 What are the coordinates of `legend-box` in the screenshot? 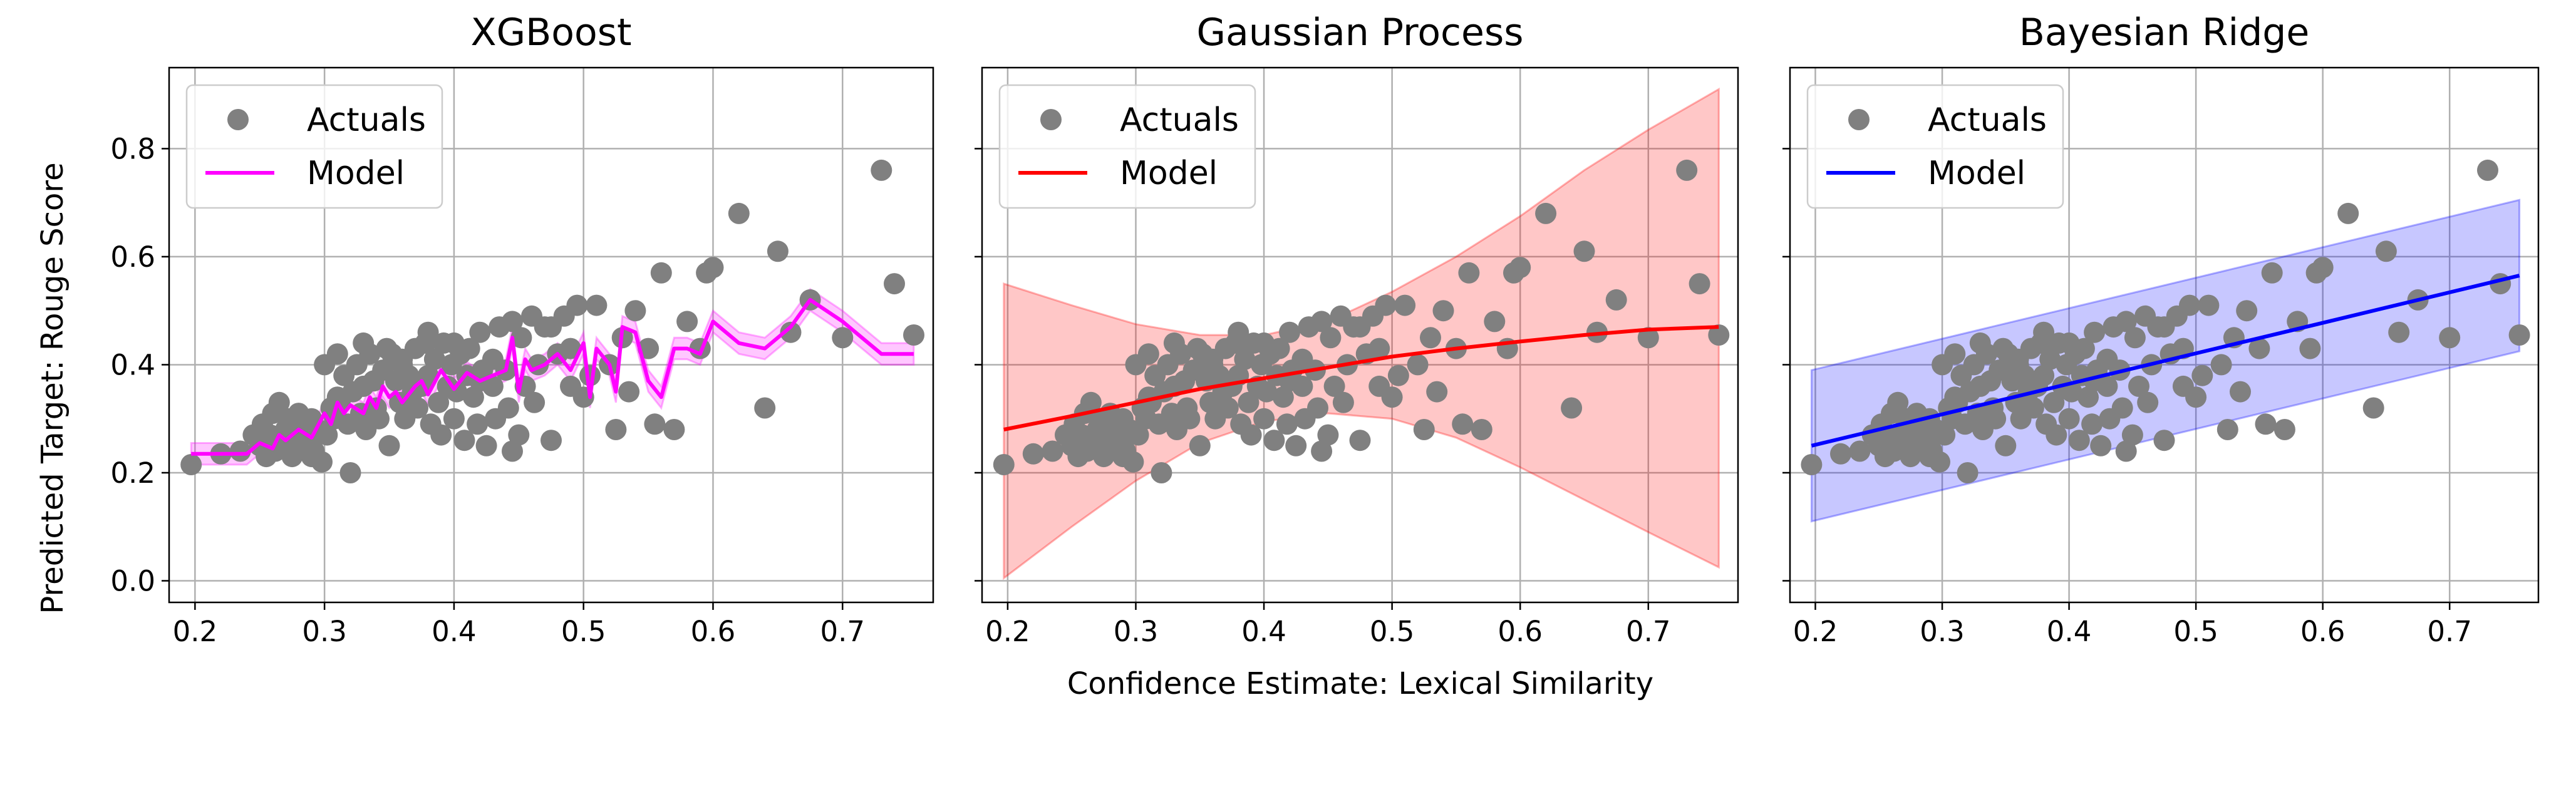 It's located at (1935, 146).